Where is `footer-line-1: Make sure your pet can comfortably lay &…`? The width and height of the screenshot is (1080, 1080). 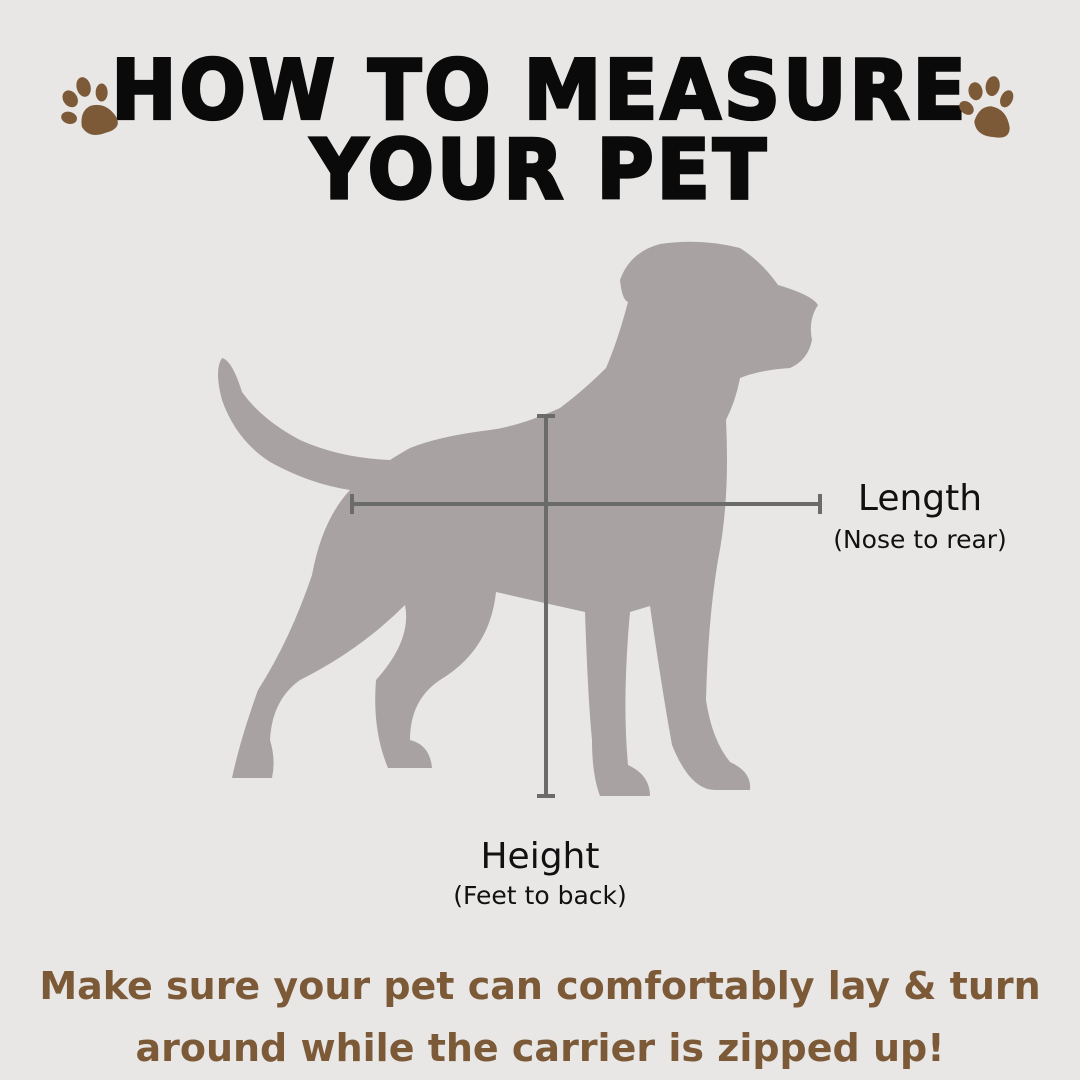
footer-line-1: Make sure your pet can comfortably lay &… is located at coordinates (540, 986).